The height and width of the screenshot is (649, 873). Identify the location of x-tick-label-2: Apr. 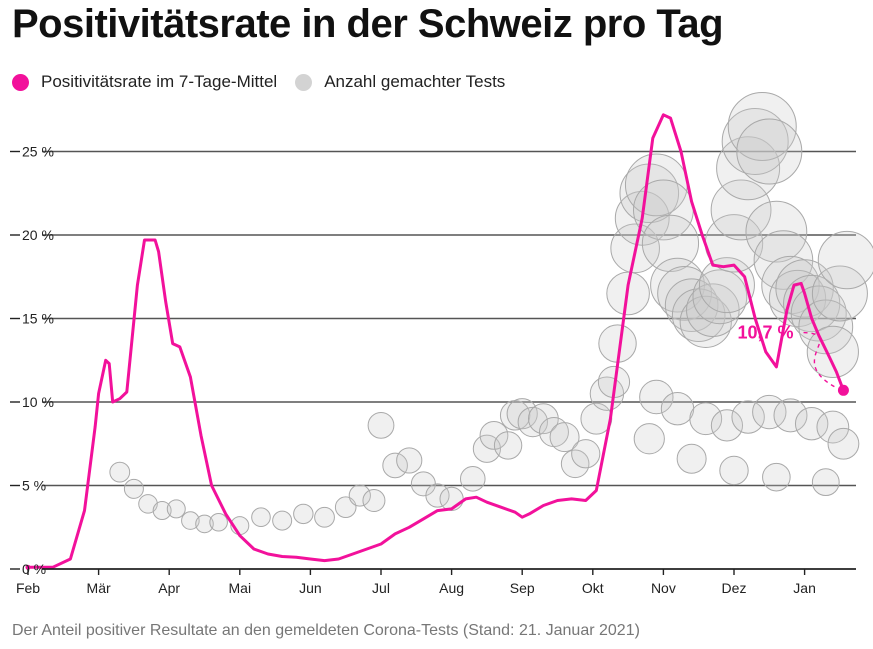
(169, 588).